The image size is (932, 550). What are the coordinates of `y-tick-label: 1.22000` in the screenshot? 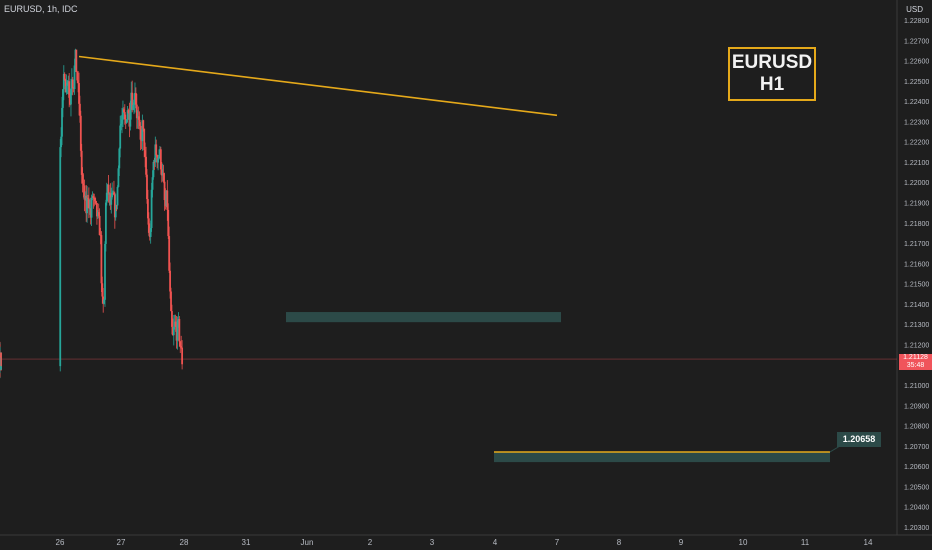 It's located at (916, 183).